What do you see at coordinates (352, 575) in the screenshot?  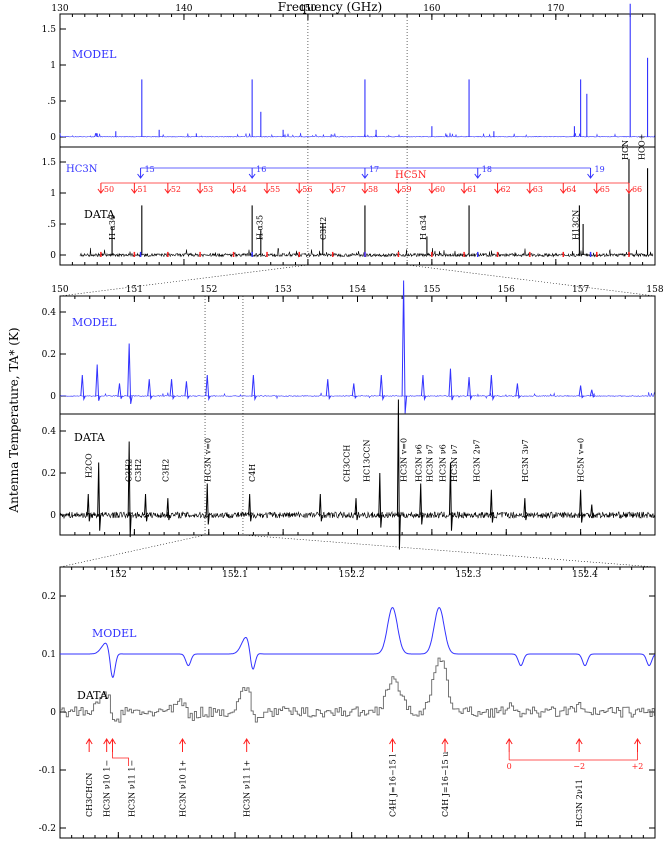 I see `x-tick-label: 152.2` at bounding box center [352, 575].